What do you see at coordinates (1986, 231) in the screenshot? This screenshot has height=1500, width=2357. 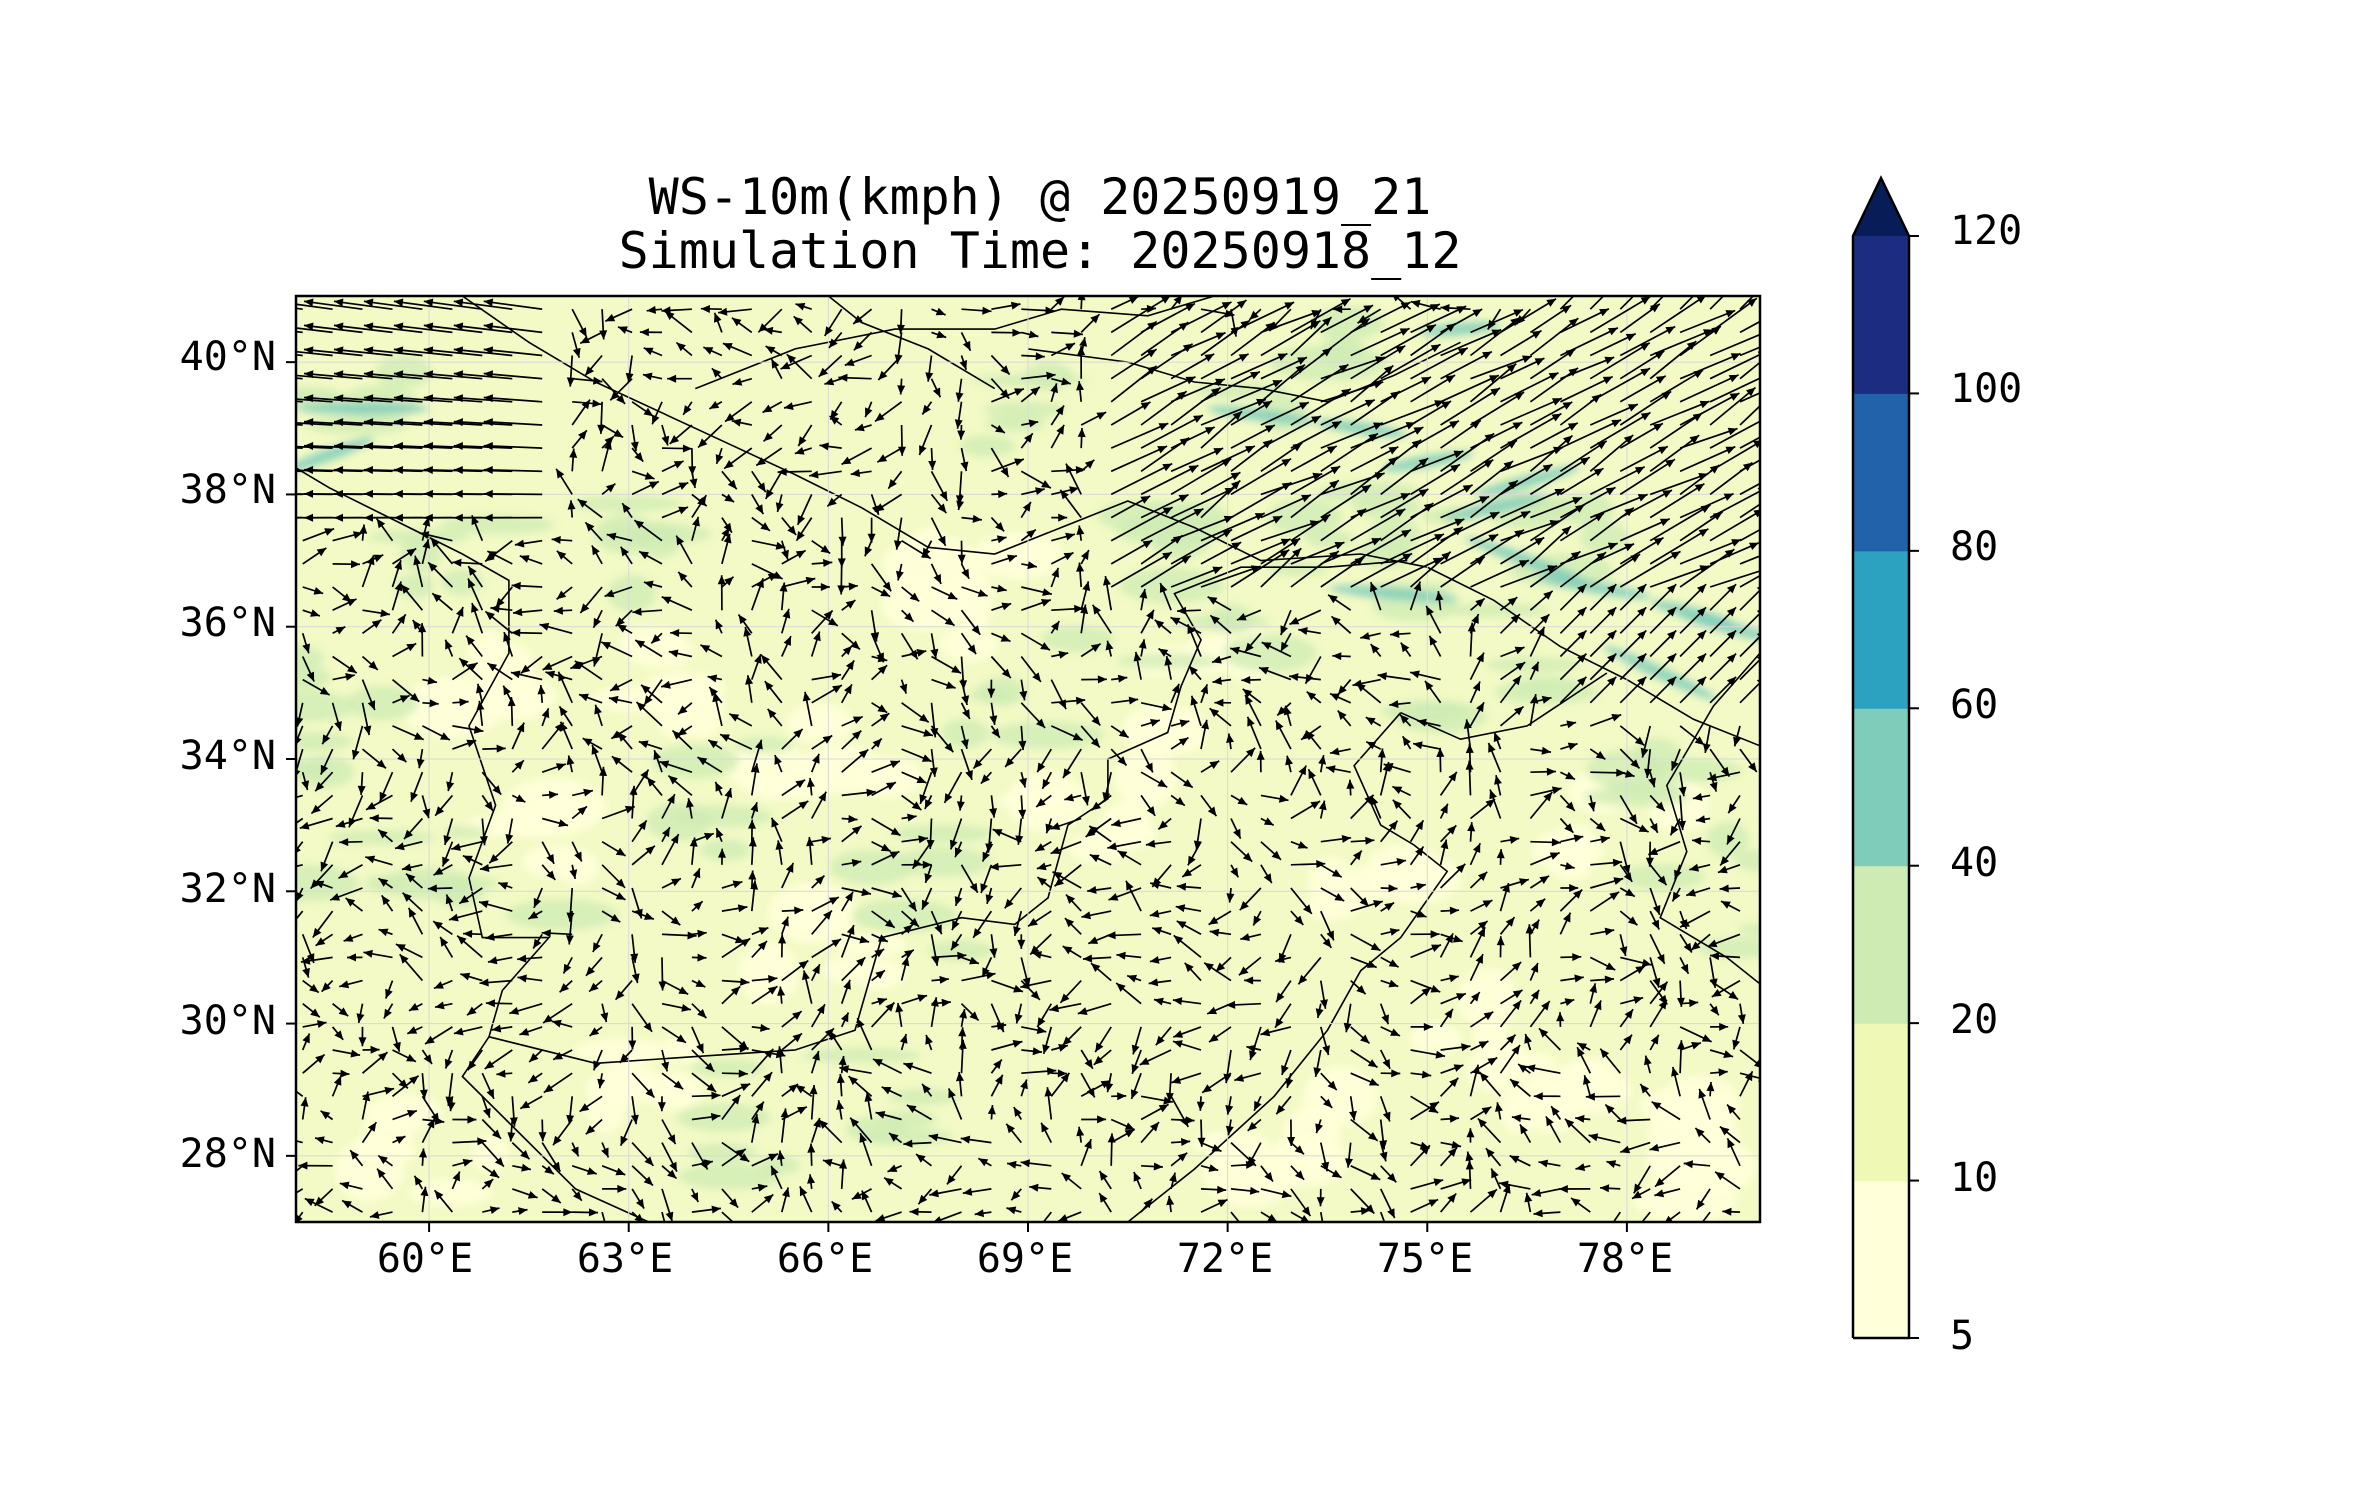 I see `colorbar-tick-label: 120` at bounding box center [1986, 231].